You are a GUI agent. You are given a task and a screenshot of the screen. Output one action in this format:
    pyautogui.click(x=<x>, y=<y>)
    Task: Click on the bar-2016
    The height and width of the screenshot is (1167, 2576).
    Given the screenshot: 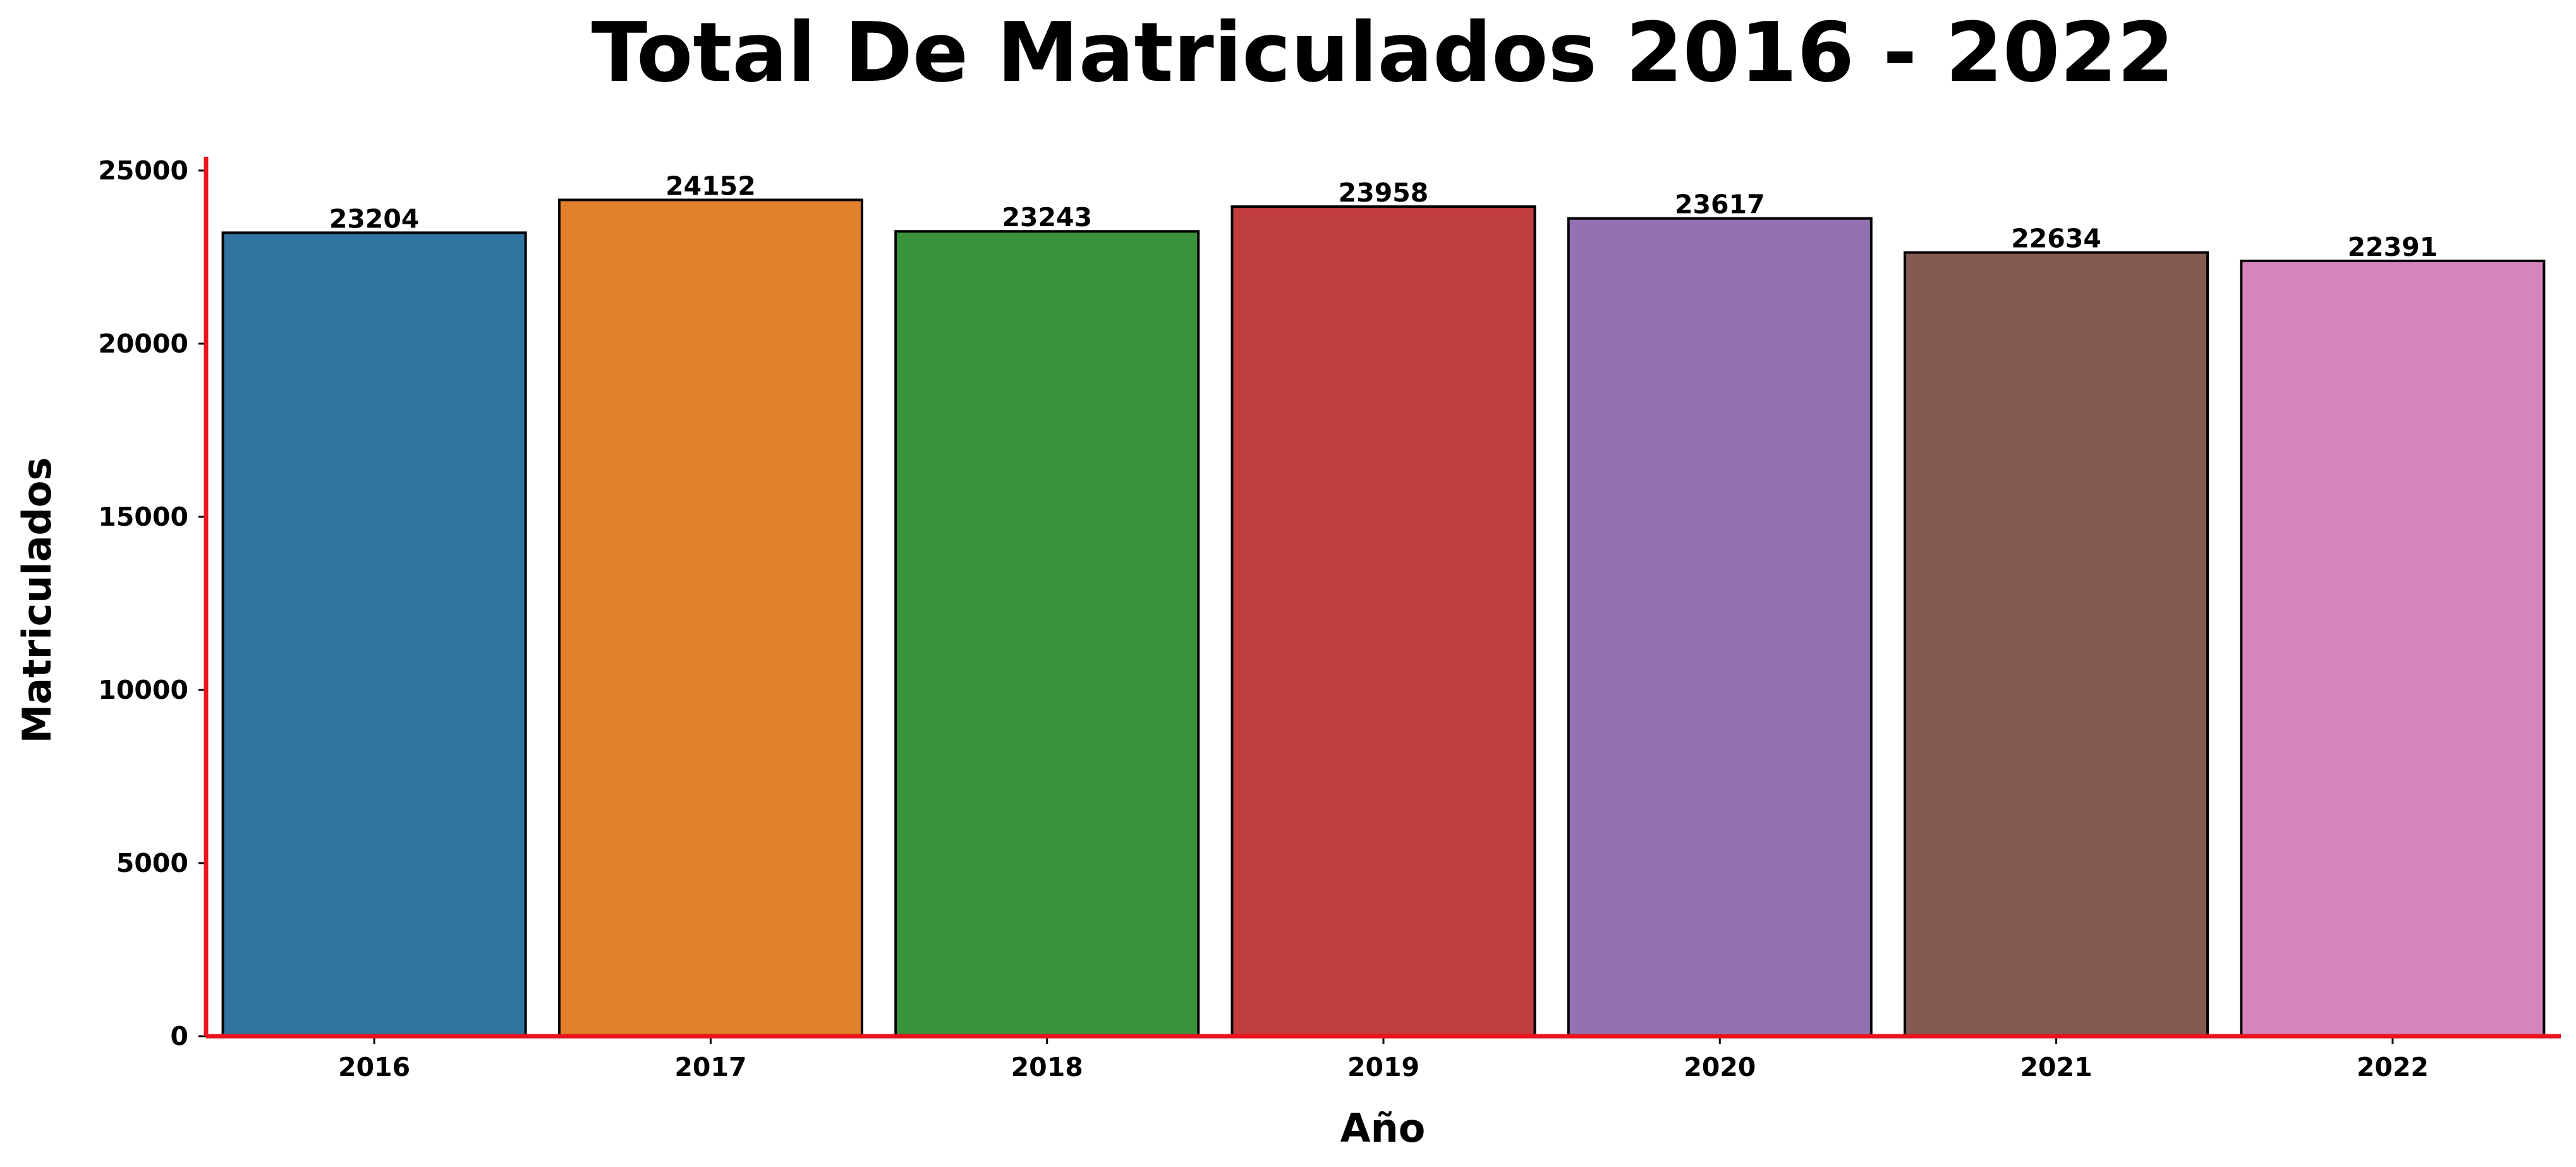 What is the action you would take?
    pyautogui.click(x=374, y=635)
    